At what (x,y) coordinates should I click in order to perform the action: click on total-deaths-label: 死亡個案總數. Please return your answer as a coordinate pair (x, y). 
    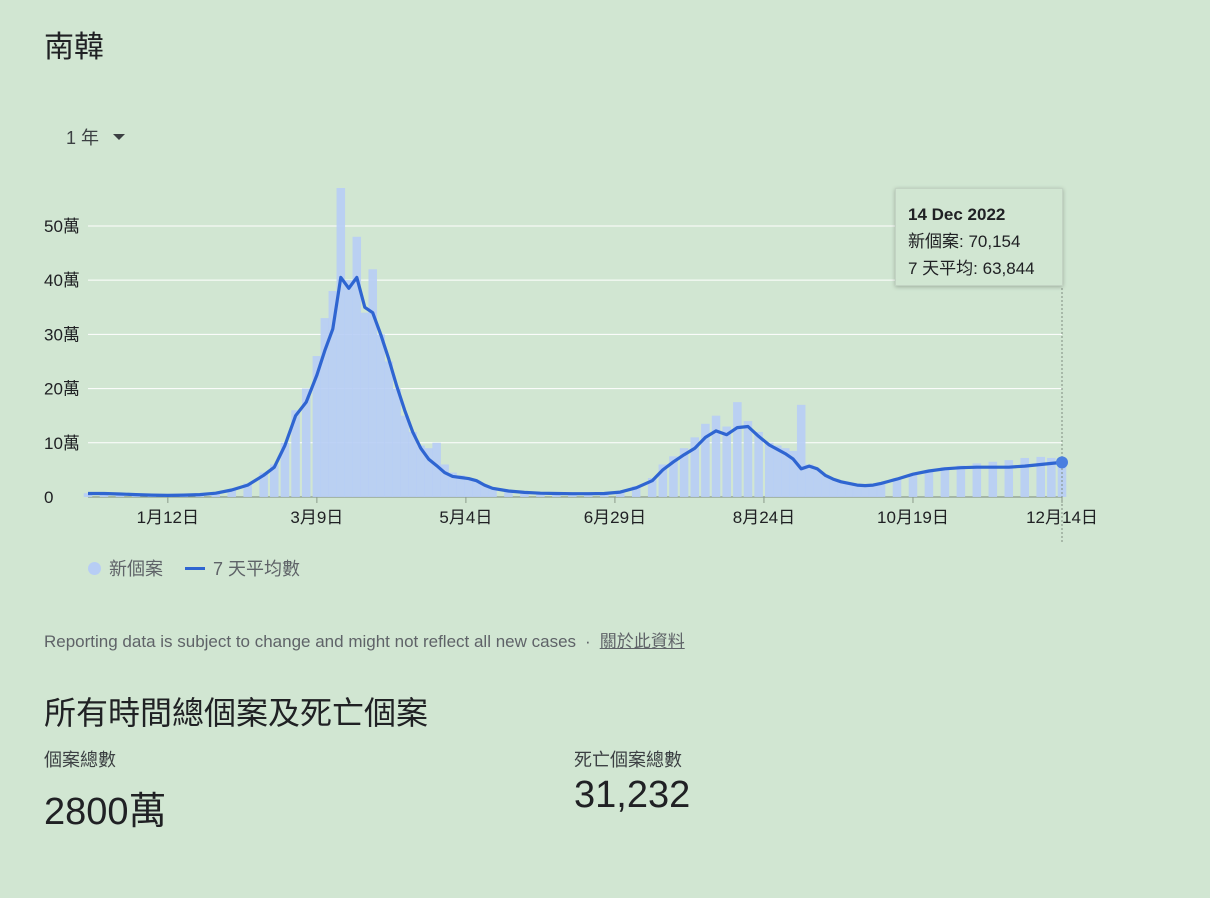
    Looking at the image, I should click on (628, 760).